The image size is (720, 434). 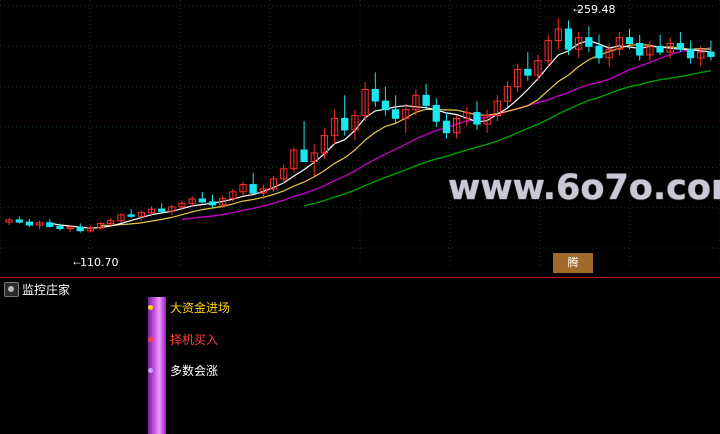 What do you see at coordinates (46, 290) in the screenshot?
I see `indicator-title: 监控庄家` at bounding box center [46, 290].